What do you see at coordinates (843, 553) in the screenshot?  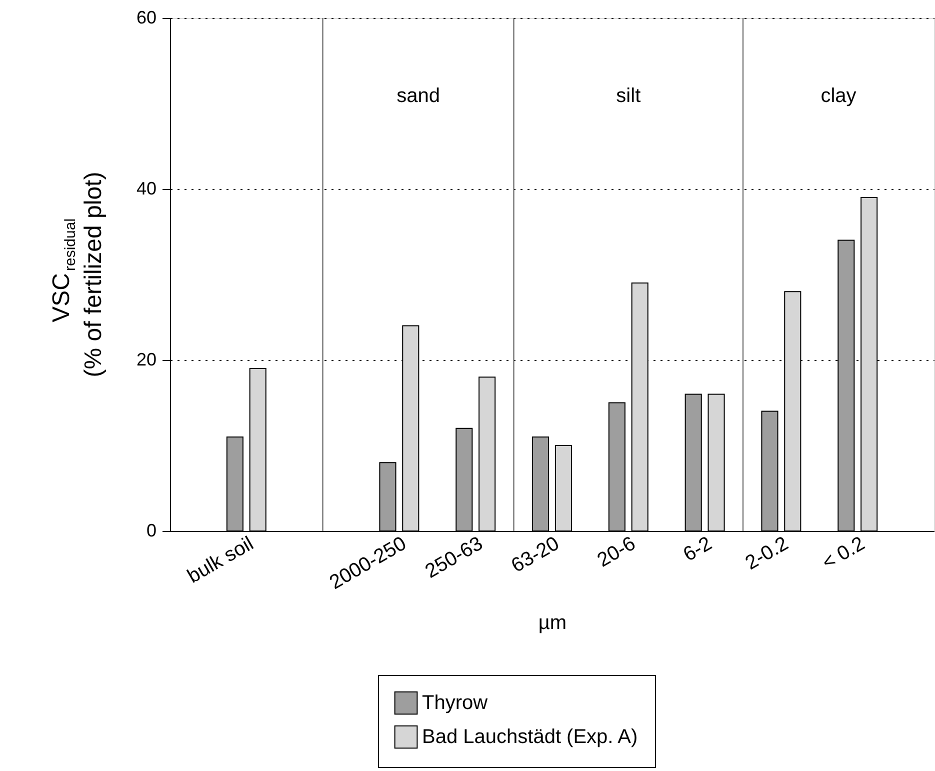 I see `x-tick-label: < 0.2` at bounding box center [843, 553].